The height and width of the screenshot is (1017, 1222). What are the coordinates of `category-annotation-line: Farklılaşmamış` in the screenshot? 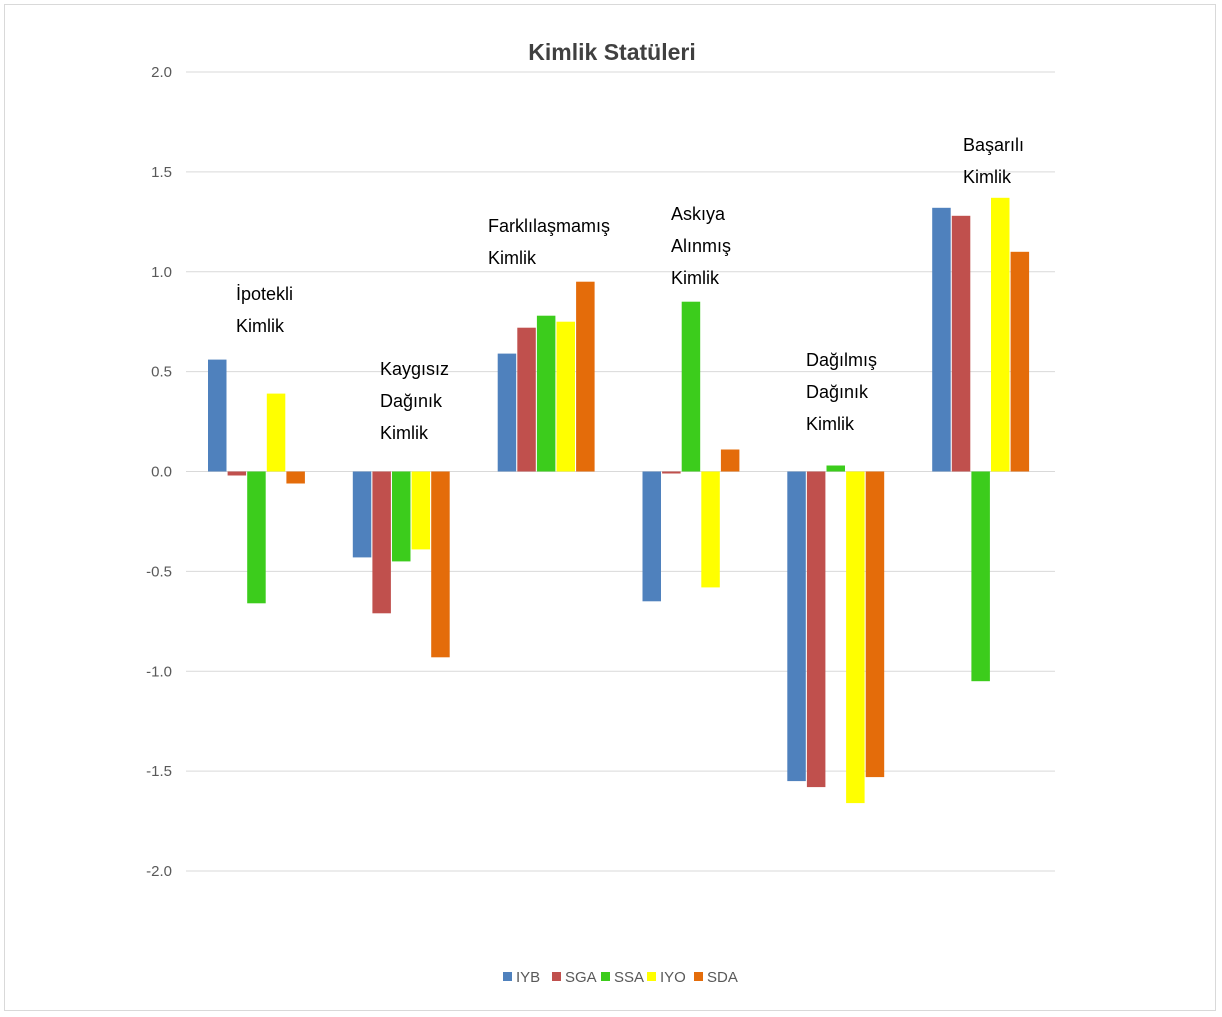 It's located at (549, 226).